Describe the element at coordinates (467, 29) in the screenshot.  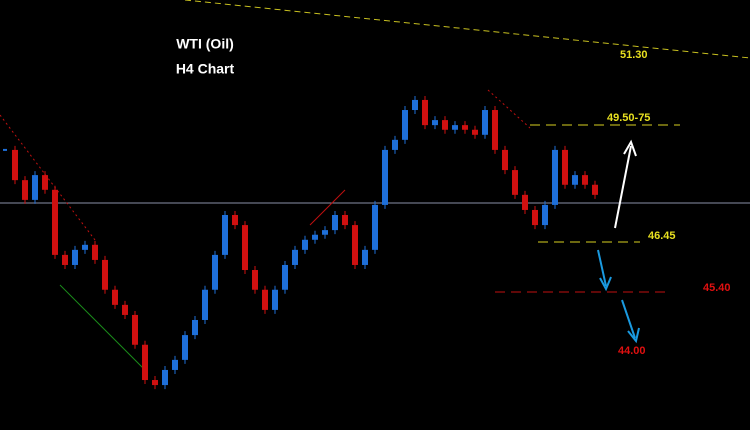
I see `resistance-trendline` at that location.